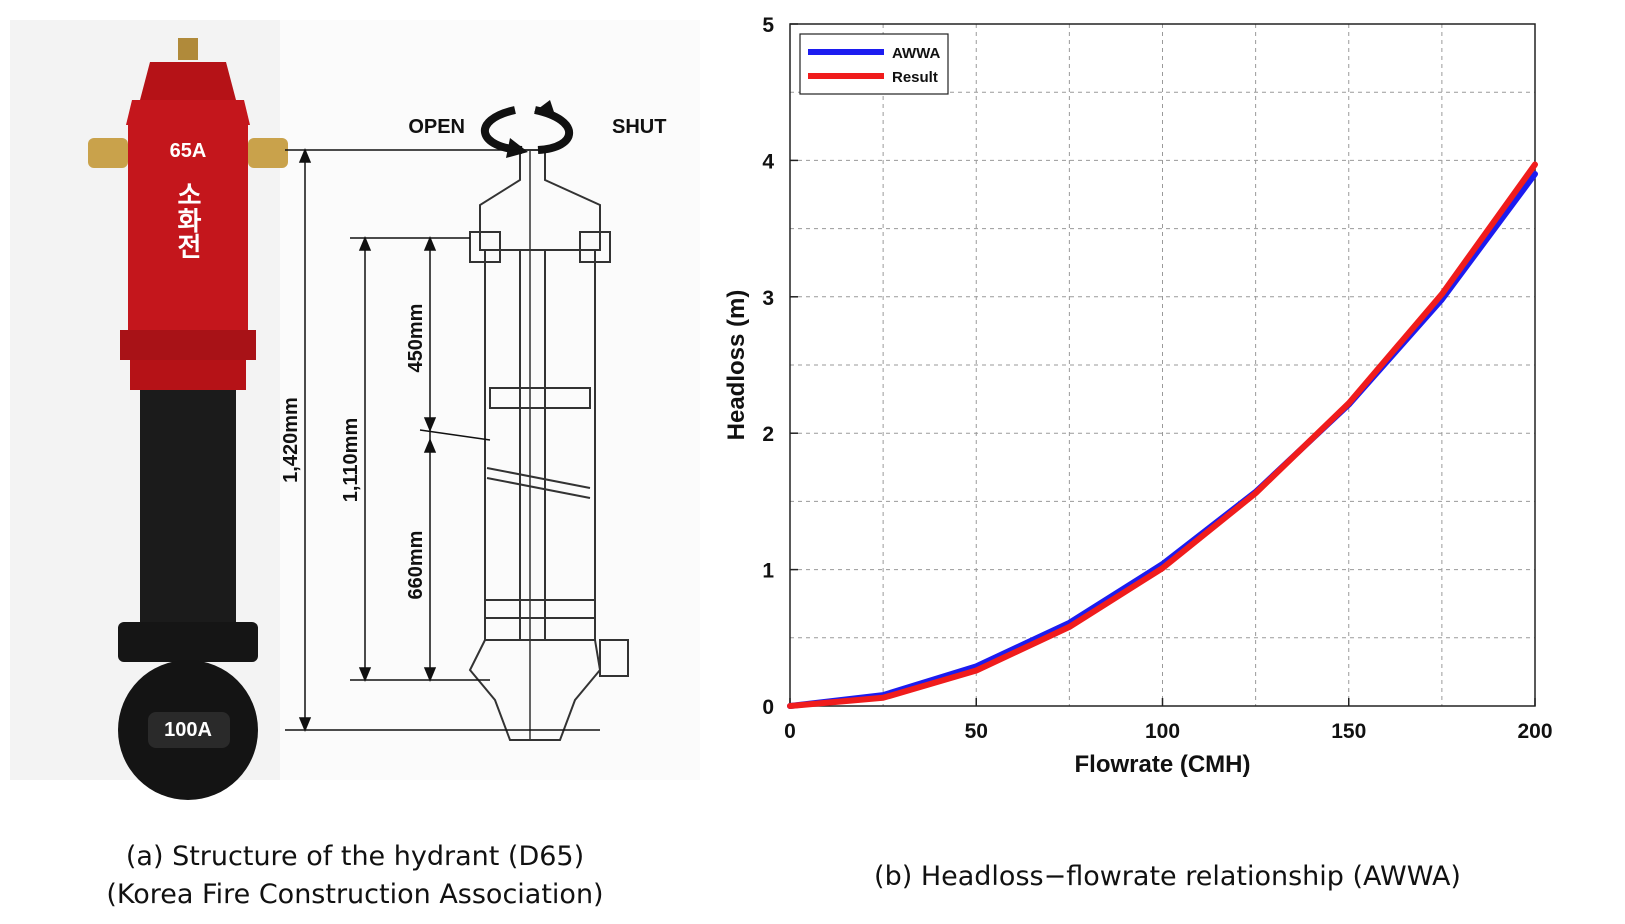 This screenshot has height=924, width=1625. I want to click on hydrant-korean-label: 소화전, so click(188, 220).